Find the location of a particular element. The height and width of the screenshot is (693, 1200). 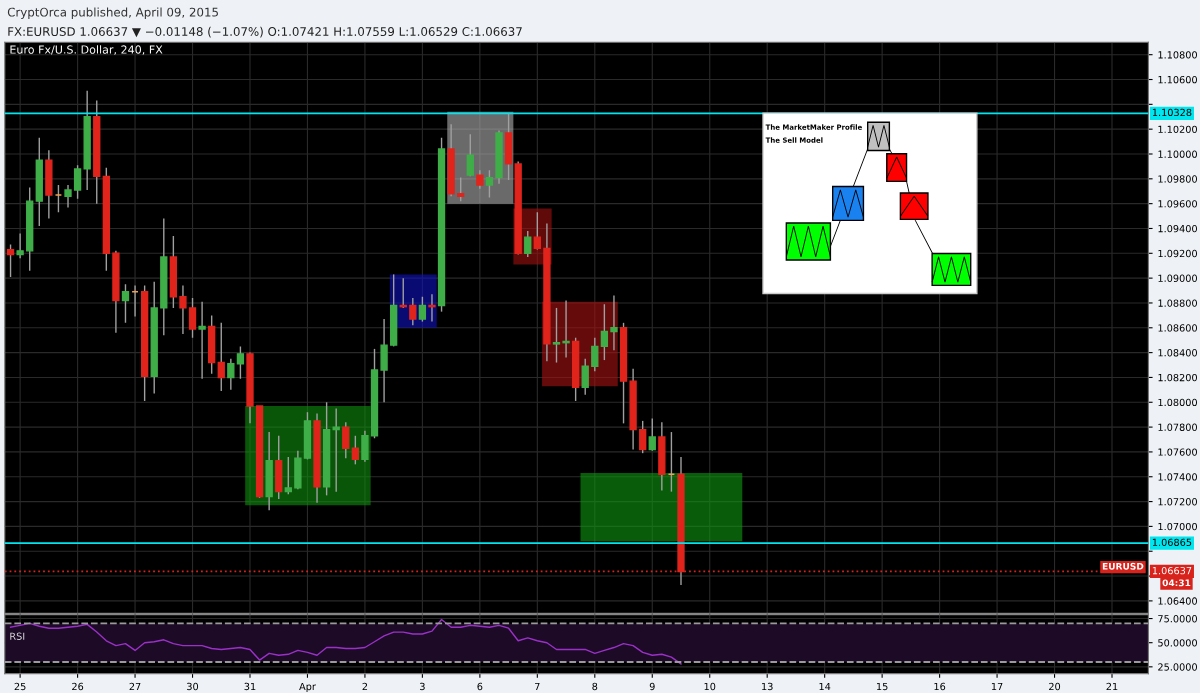

x-tick-label: 9 is located at coordinates (652, 686).